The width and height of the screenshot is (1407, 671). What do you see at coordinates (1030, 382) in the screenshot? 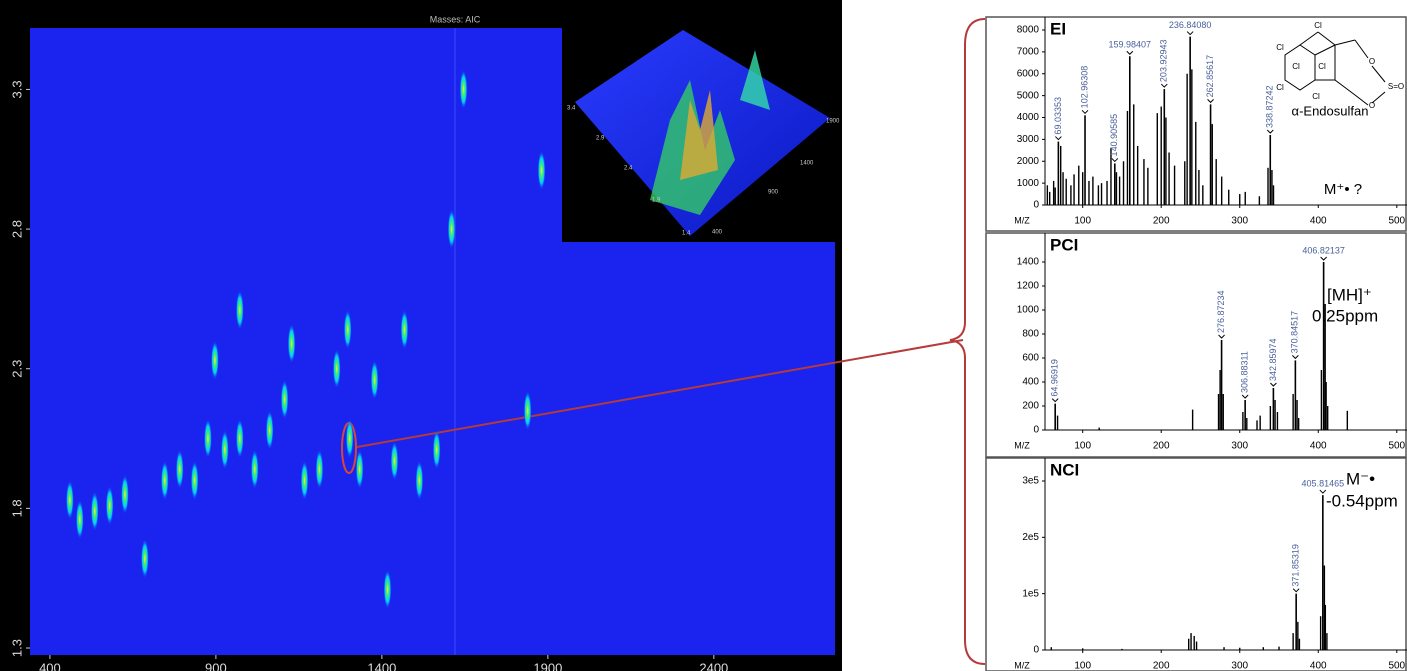
I see `y-tick-label: 400` at bounding box center [1030, 382].